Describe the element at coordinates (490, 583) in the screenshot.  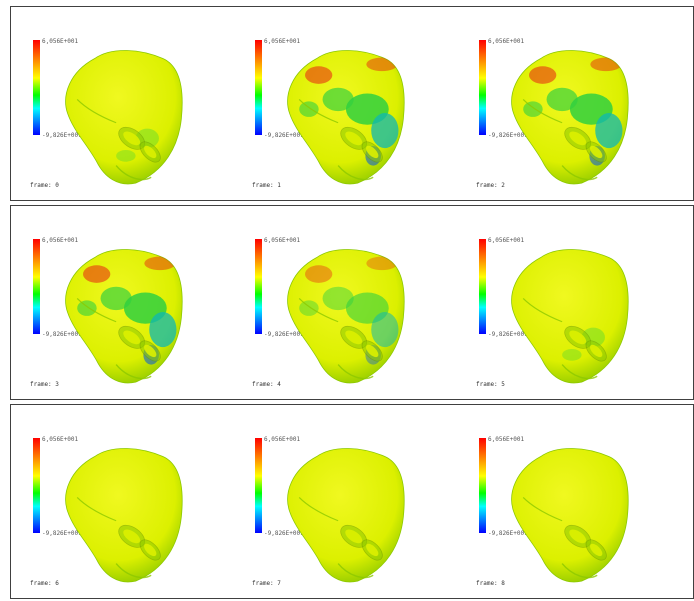
I see `frame-label: frame: 8` at that location.